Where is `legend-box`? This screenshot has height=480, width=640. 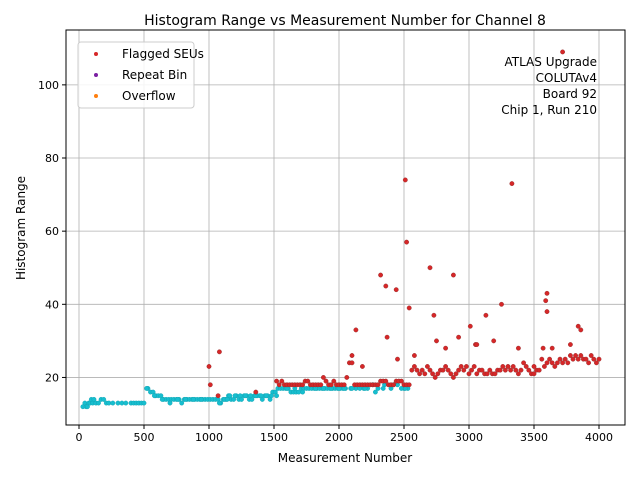
legend-box is located at coordinates (136, 75).